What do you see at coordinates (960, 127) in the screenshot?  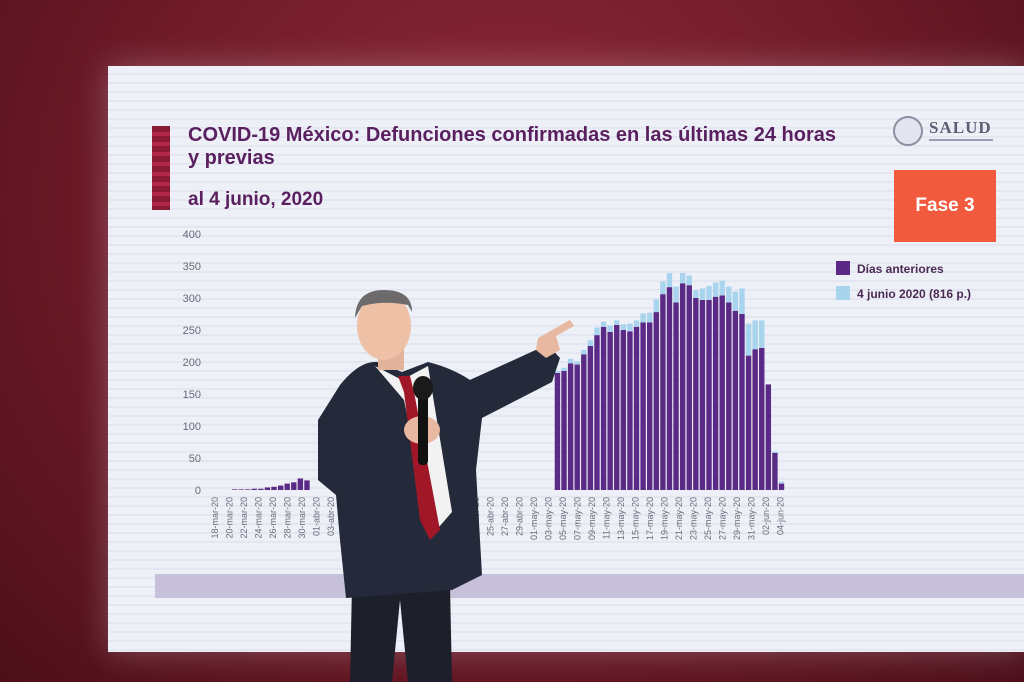 I see `logo-text: SALUD` at bounding box center [960, 127].